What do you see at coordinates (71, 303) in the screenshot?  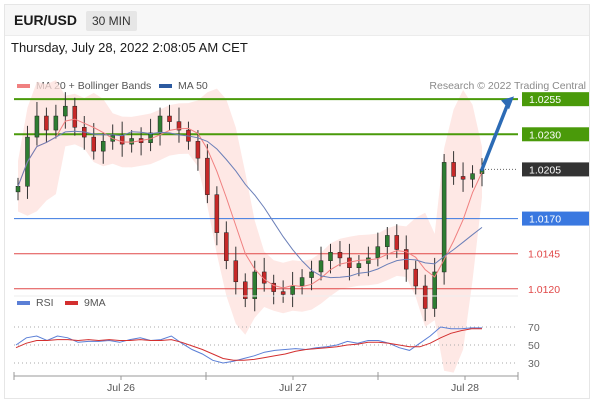 I see `ma9-legend-swatch` at bounding box center [71, 303].